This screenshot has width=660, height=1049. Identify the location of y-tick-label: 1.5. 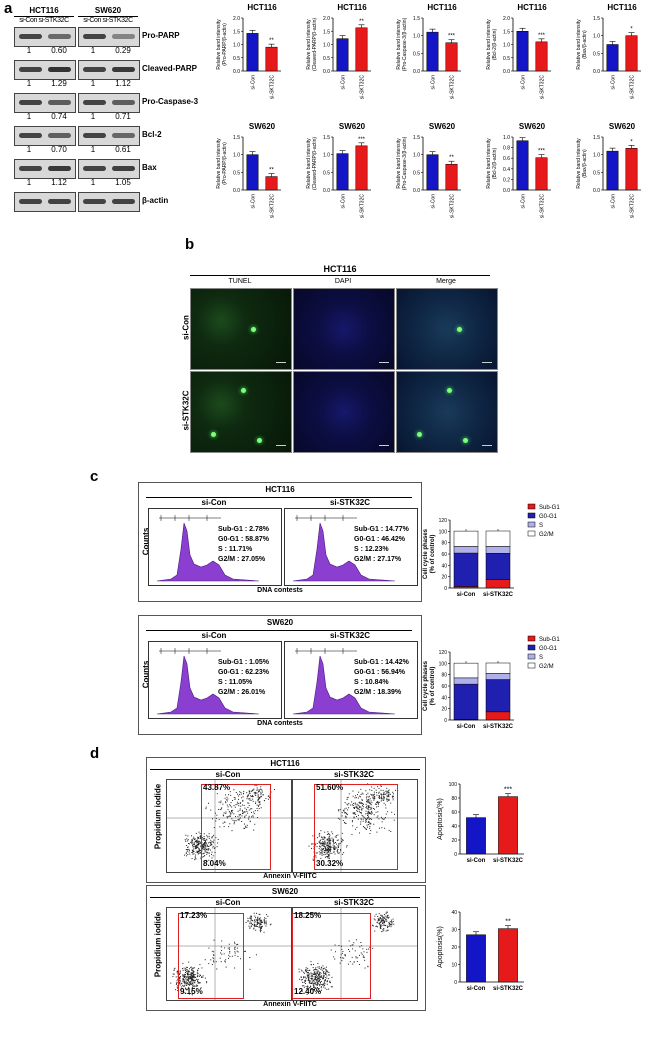
(326, 32).